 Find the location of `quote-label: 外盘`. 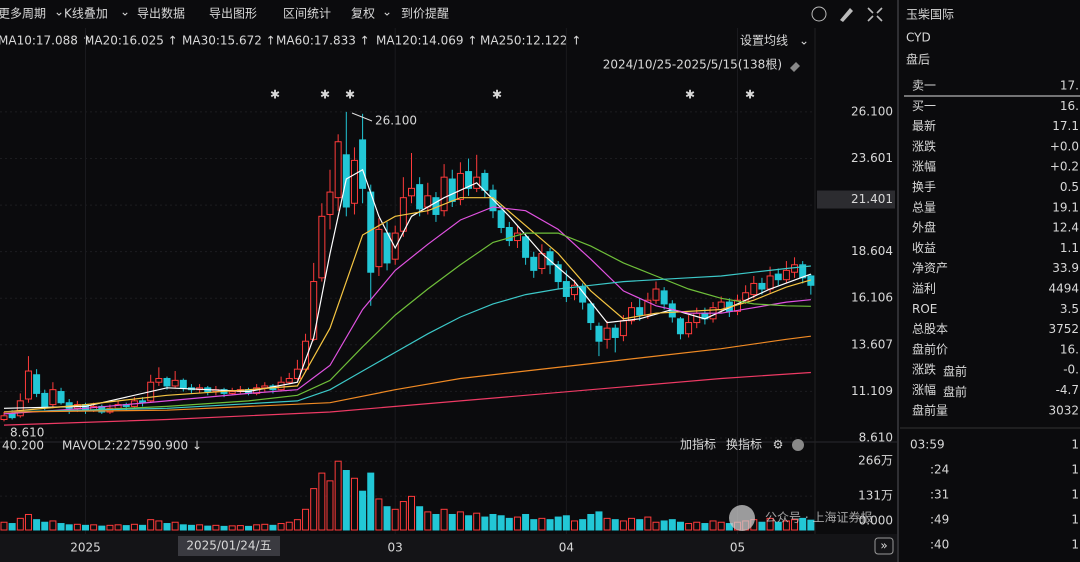

quote-label: 外盘 is located at coordinates (924, 227).